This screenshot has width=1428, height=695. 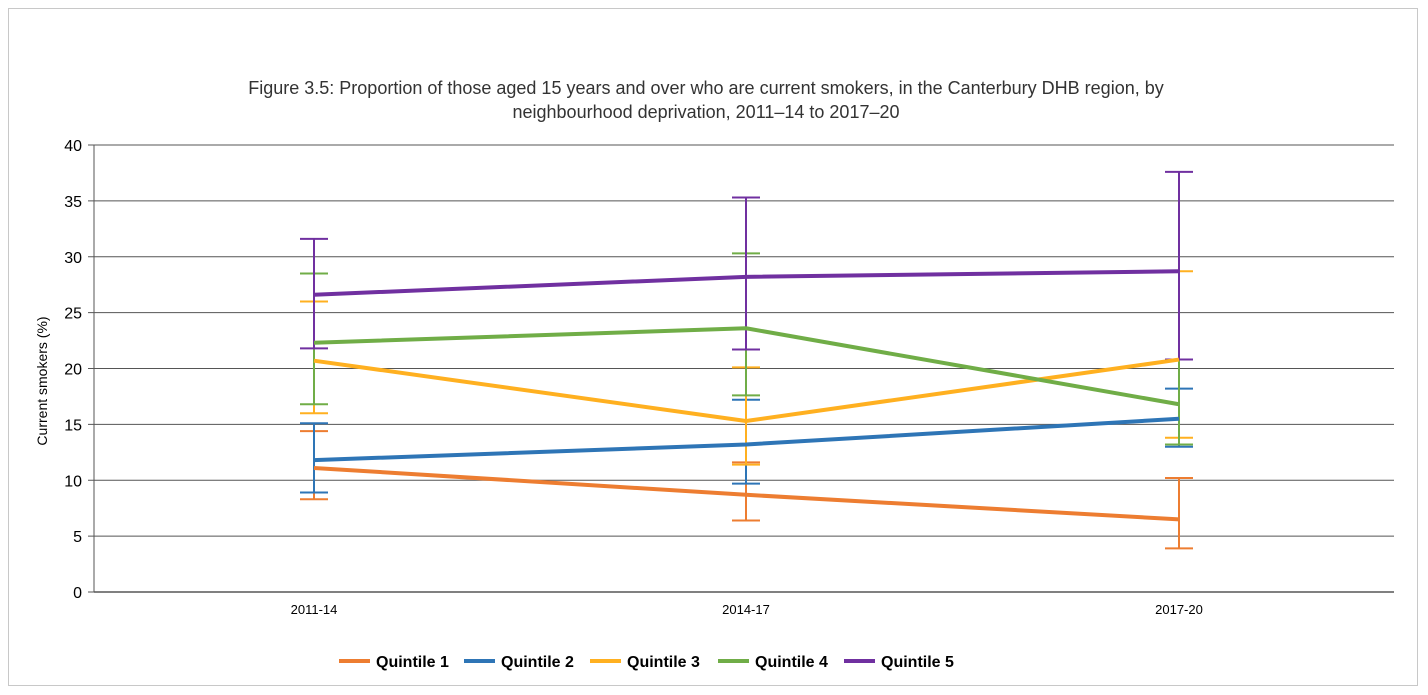 What do you see at coordinates (73, 202) in the screenshot?
I see `y-tick-label: 35` at bounding box center [73, 202].